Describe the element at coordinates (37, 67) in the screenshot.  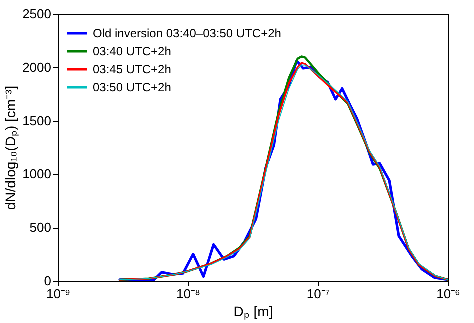
I see `y-tick-label: 2000` at that location.